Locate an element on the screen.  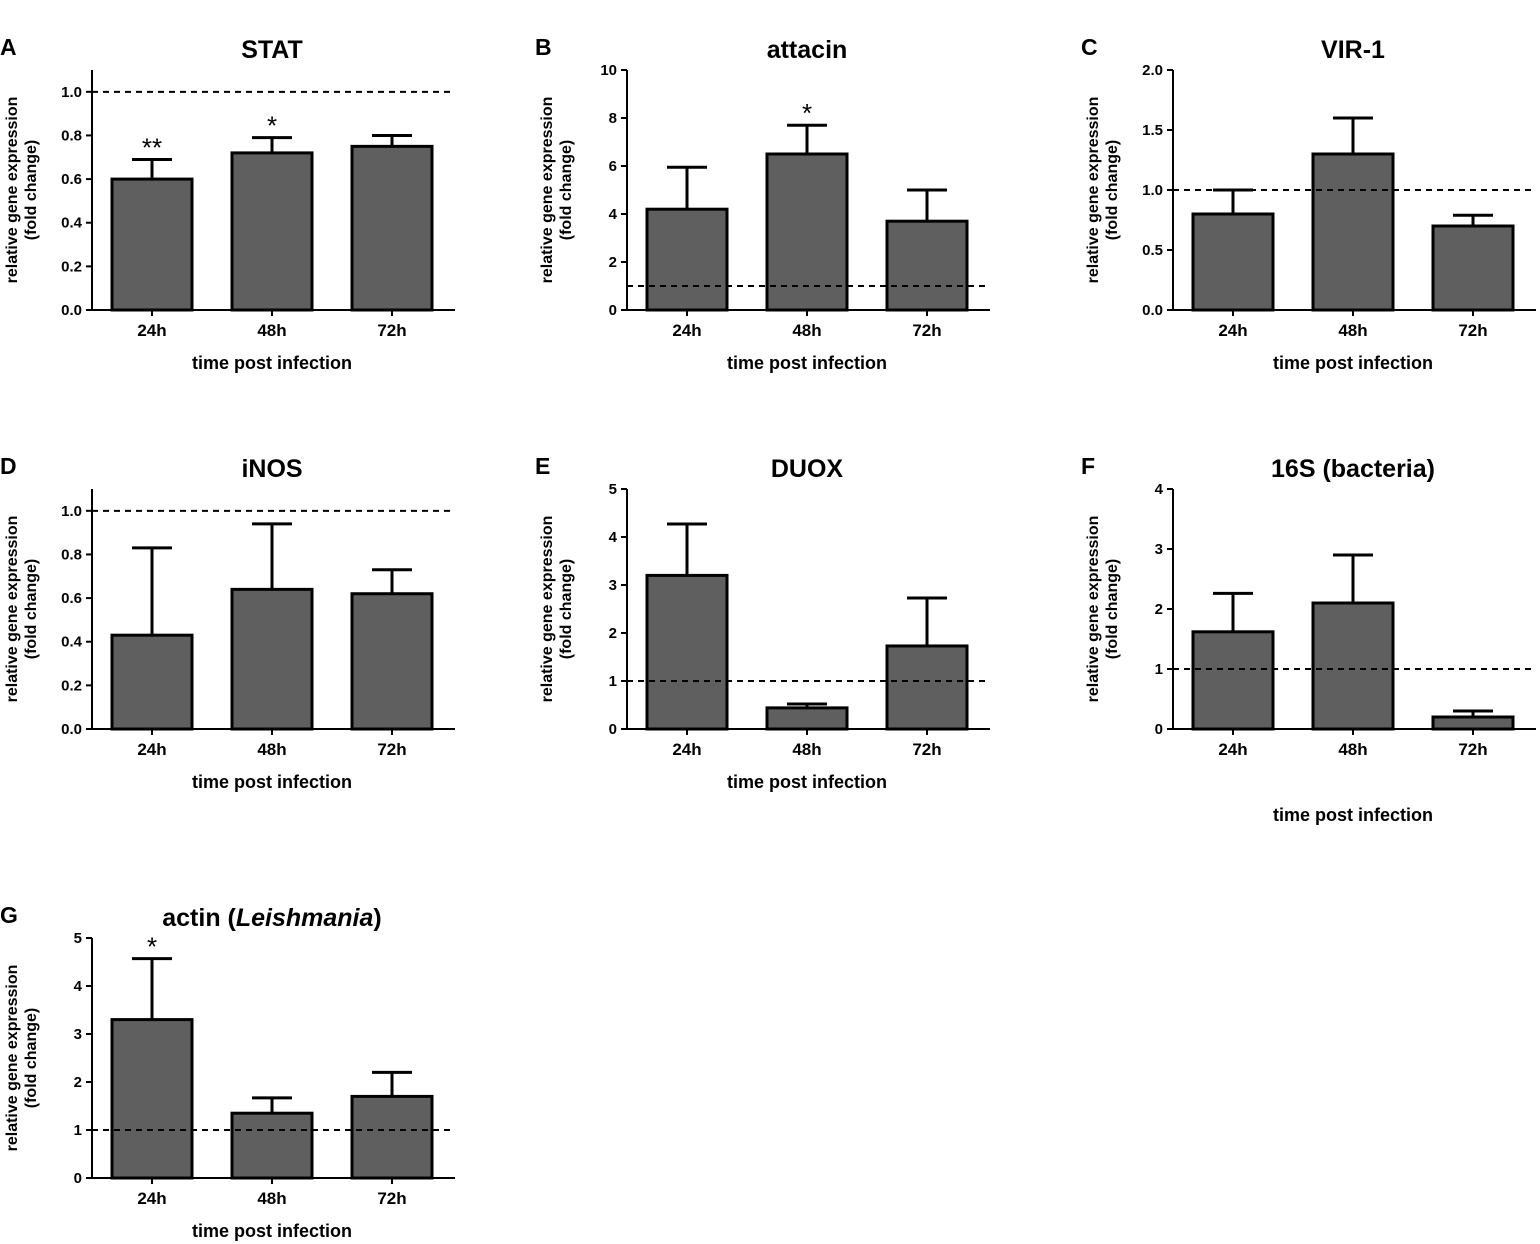
title-text: 16S (bacteria) is located at coordinates (1353, 469).